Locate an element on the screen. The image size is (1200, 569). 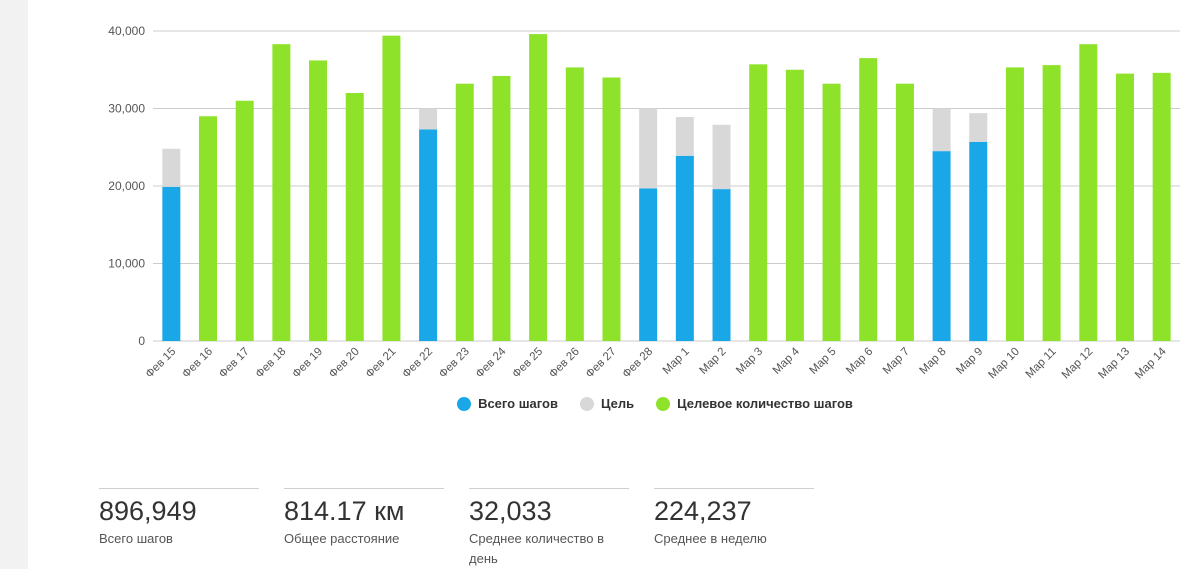
x-tick-label: Фев 24 is located at coordinates (491, 362).